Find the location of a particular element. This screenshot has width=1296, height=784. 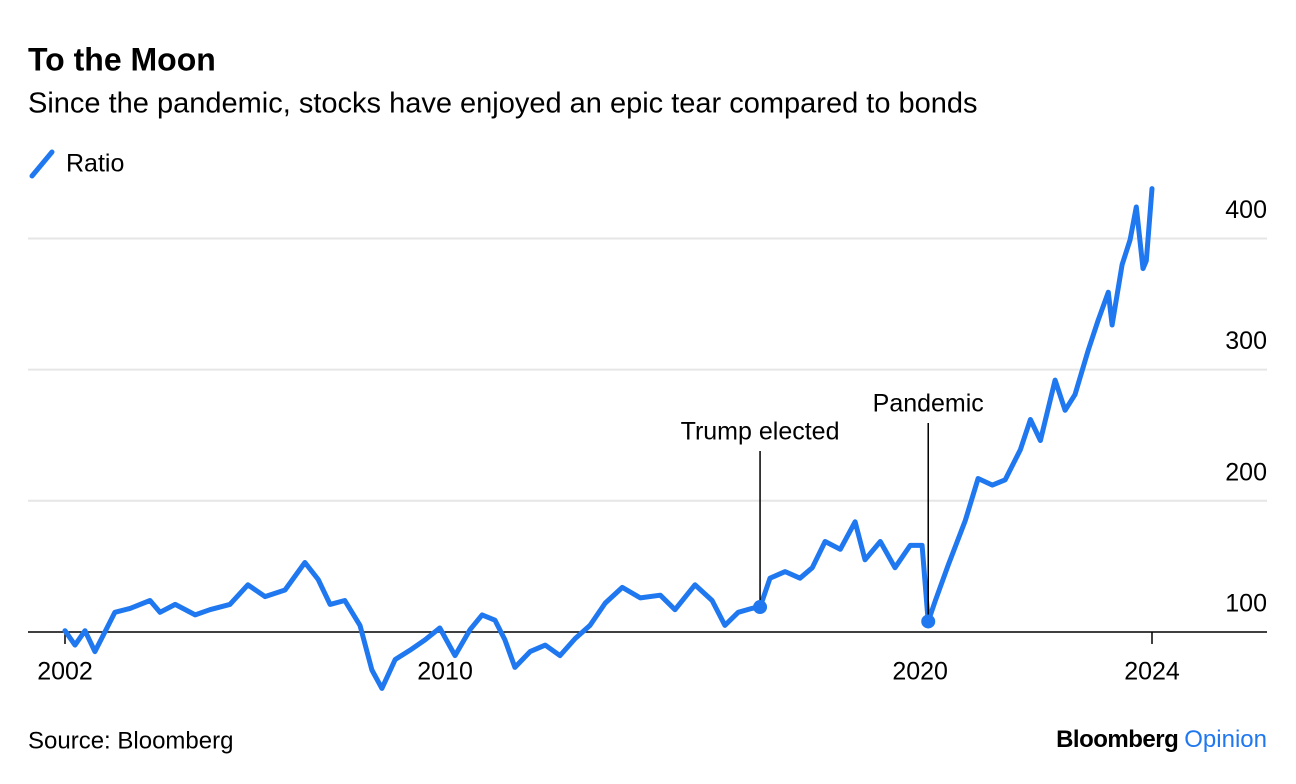

x-tick-label: 2010 is located at coordinates (445, 672).